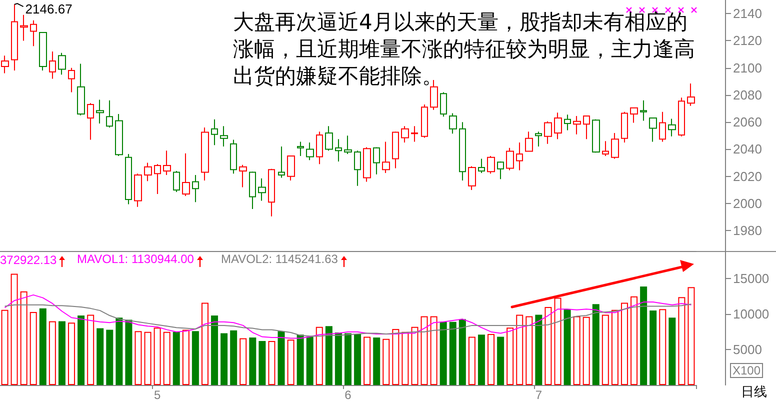 The width and height of the screenshot is (776, 403). What do you see at coordinates (747, 14) in the screenshot?
I see `y-tick-label: 2140` at bounding box center [747, 14].